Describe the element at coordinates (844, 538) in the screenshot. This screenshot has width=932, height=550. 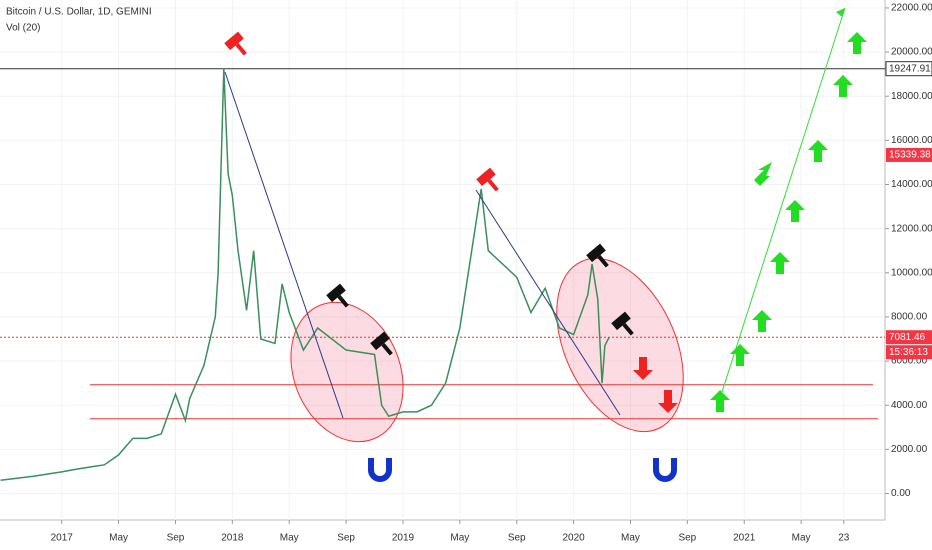
I see `x-tick-label: 23` at that location.